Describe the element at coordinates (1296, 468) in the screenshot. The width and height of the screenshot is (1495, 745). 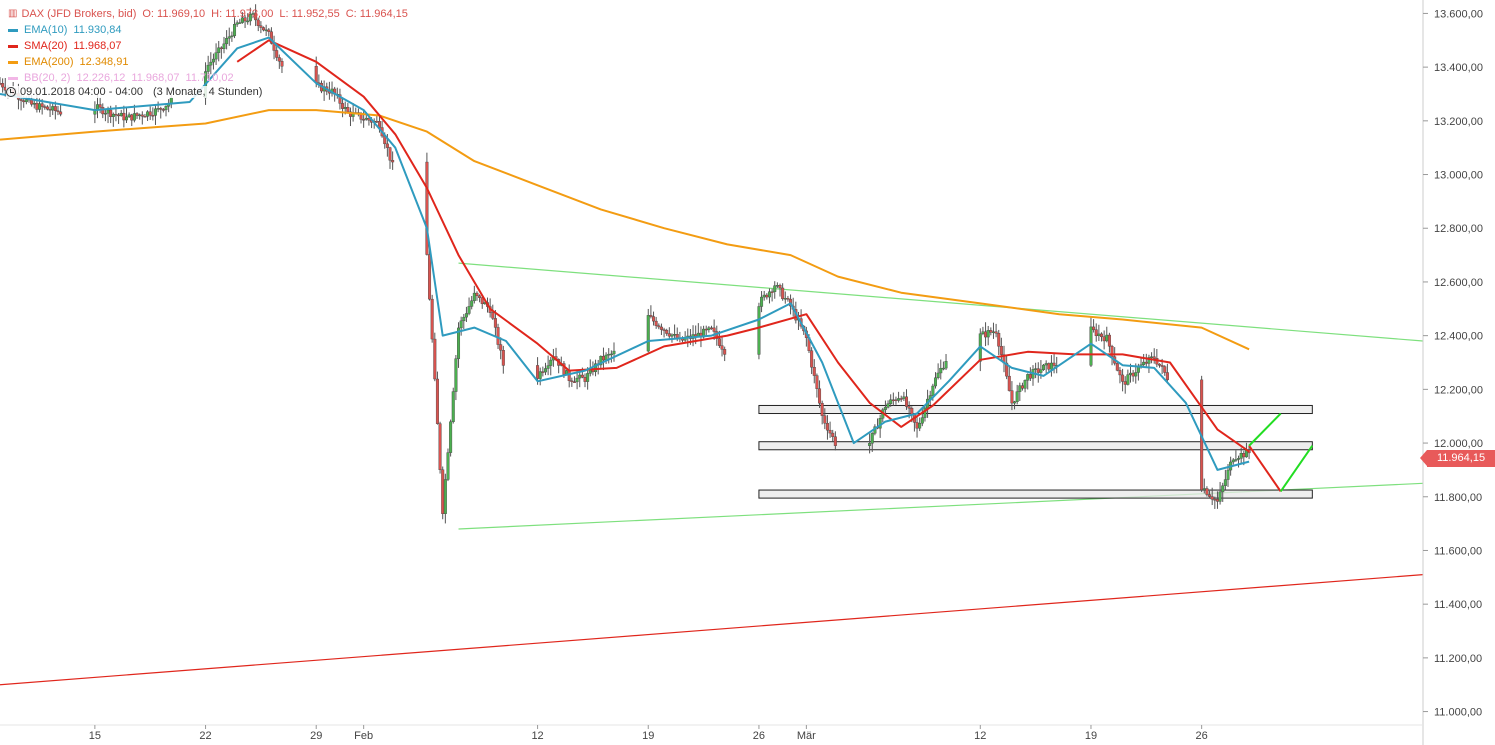
I see `projection-arrow` at that location.